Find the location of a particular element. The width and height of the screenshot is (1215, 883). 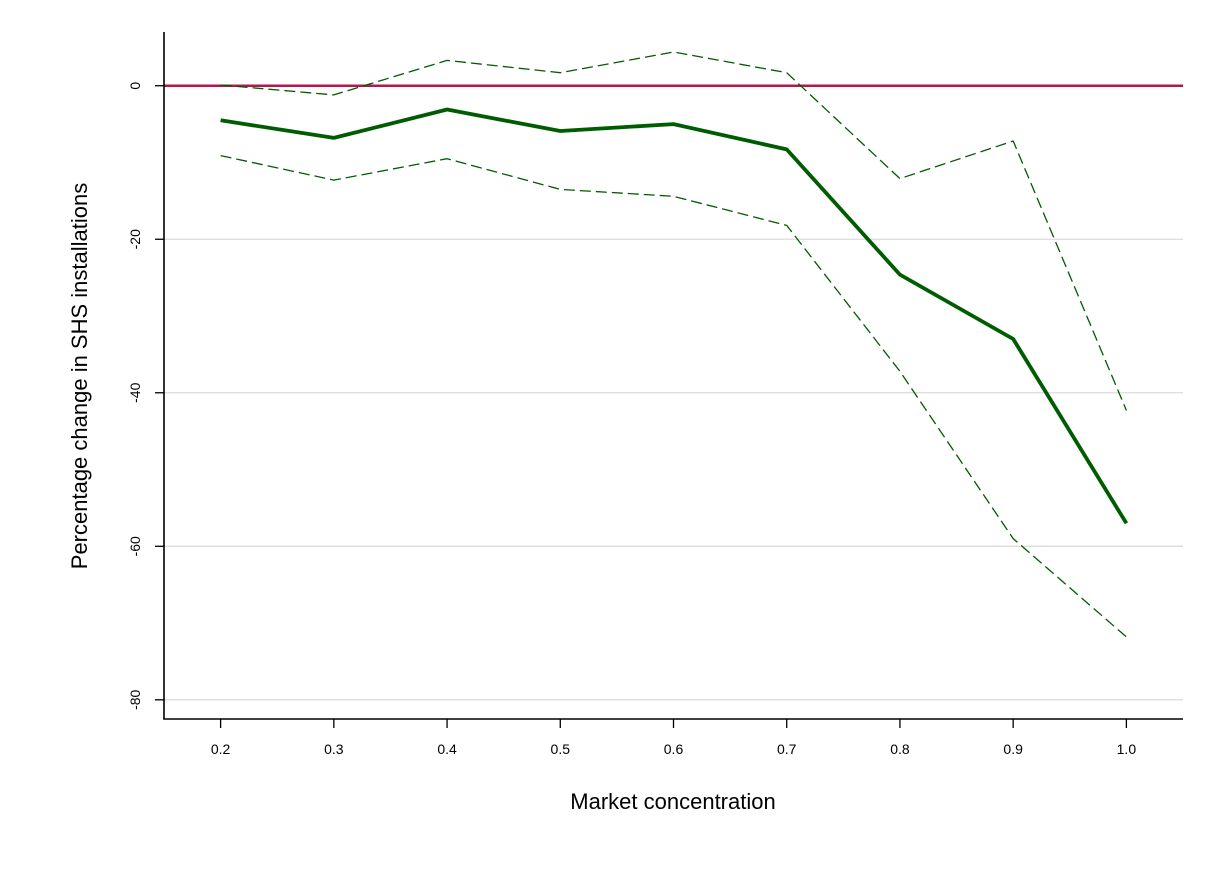

x-tick-label: 0.7 is located at coordinates (787, 749).